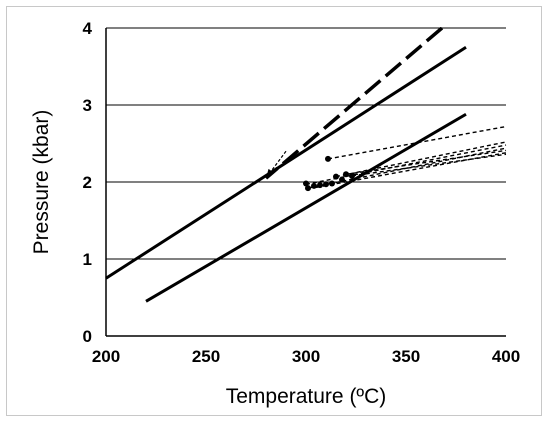 This screenshot has height=424, width=550. I want to click on arrow-annotation, so click(276, 164).